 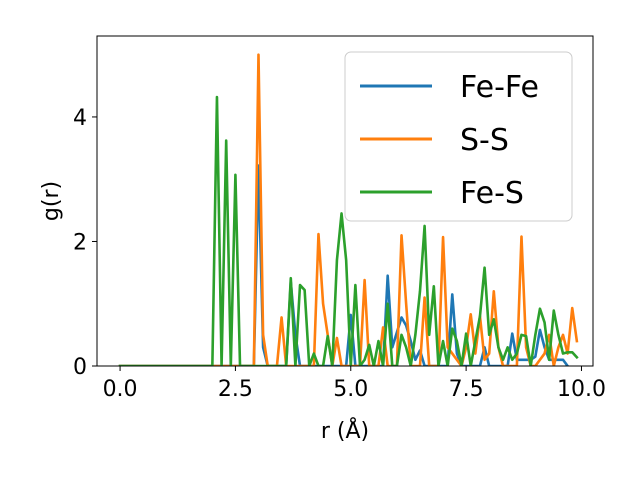 What do you see at coordinates (120, 389) in the screenshot?
I see `x-tick-label: 0.0` at bounding box center [120, 389].